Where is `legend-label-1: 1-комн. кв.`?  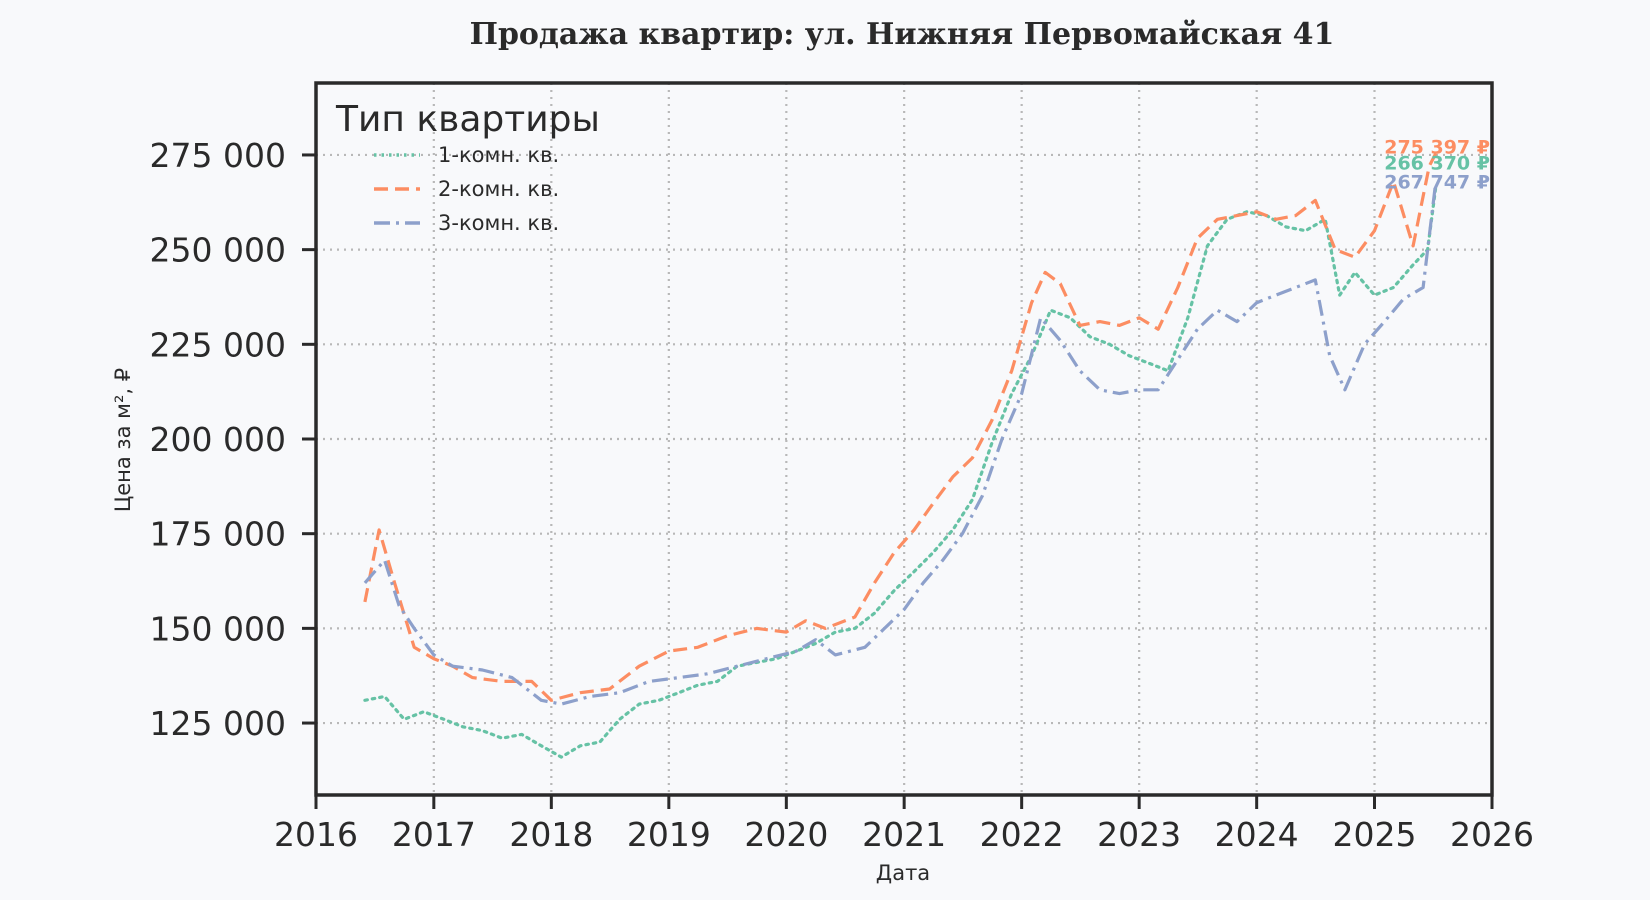
legend-label-1: 1-комн. кв. is located at coordinates (498, 155).